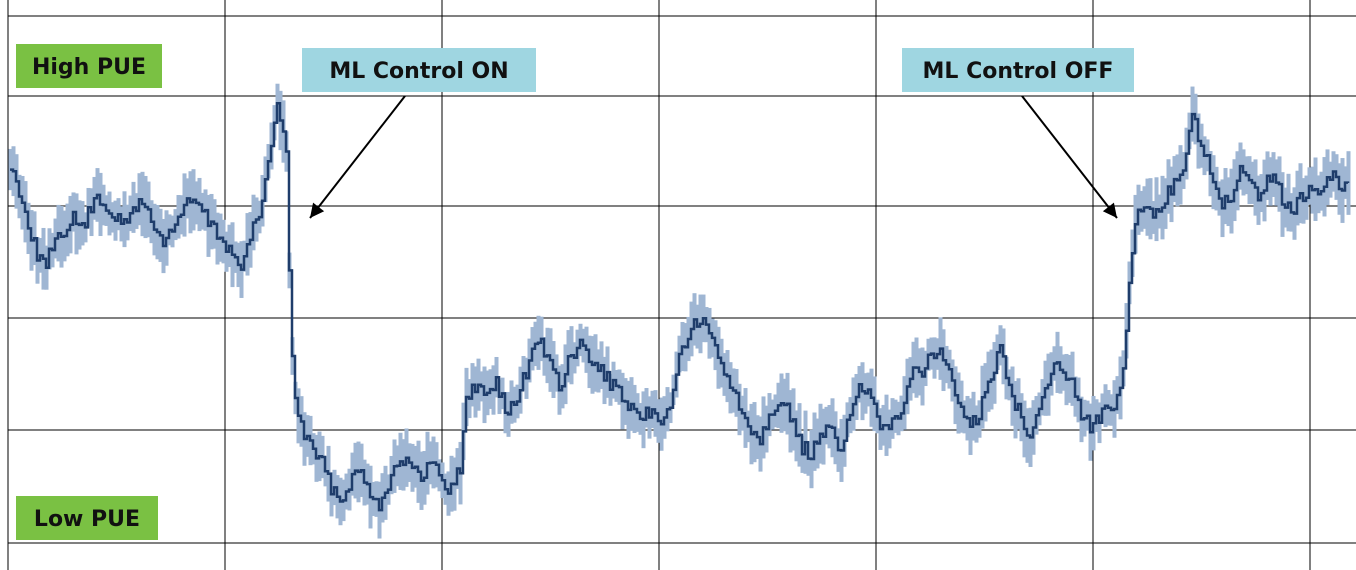 The height and width of the screenshot is (570, 1356). I want to click on svg-text: High PUE, so click(89, 67).